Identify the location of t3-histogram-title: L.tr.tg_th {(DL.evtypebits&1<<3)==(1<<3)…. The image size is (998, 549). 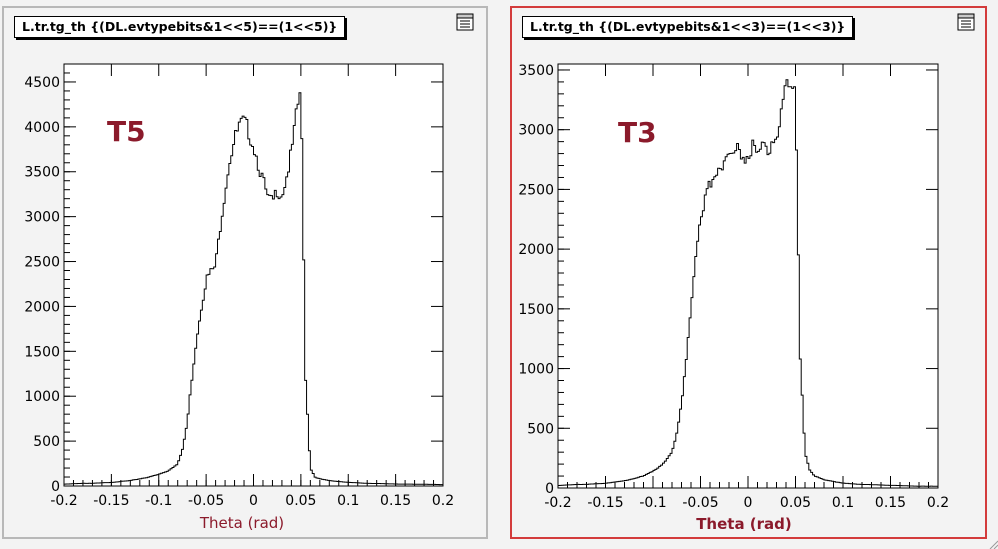
(688, 27).